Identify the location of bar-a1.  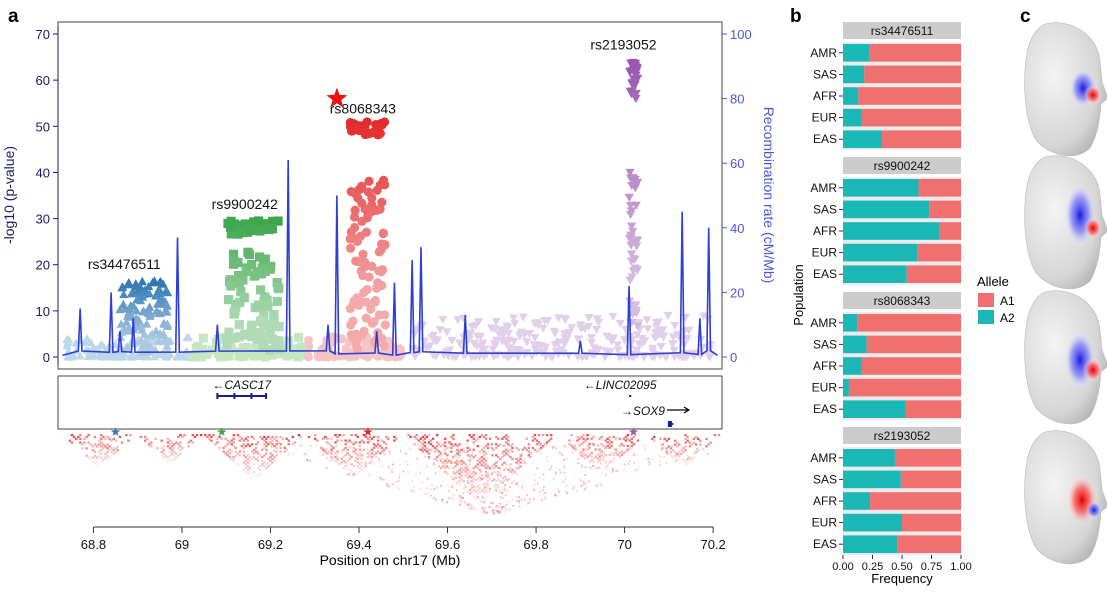
(912, 74).